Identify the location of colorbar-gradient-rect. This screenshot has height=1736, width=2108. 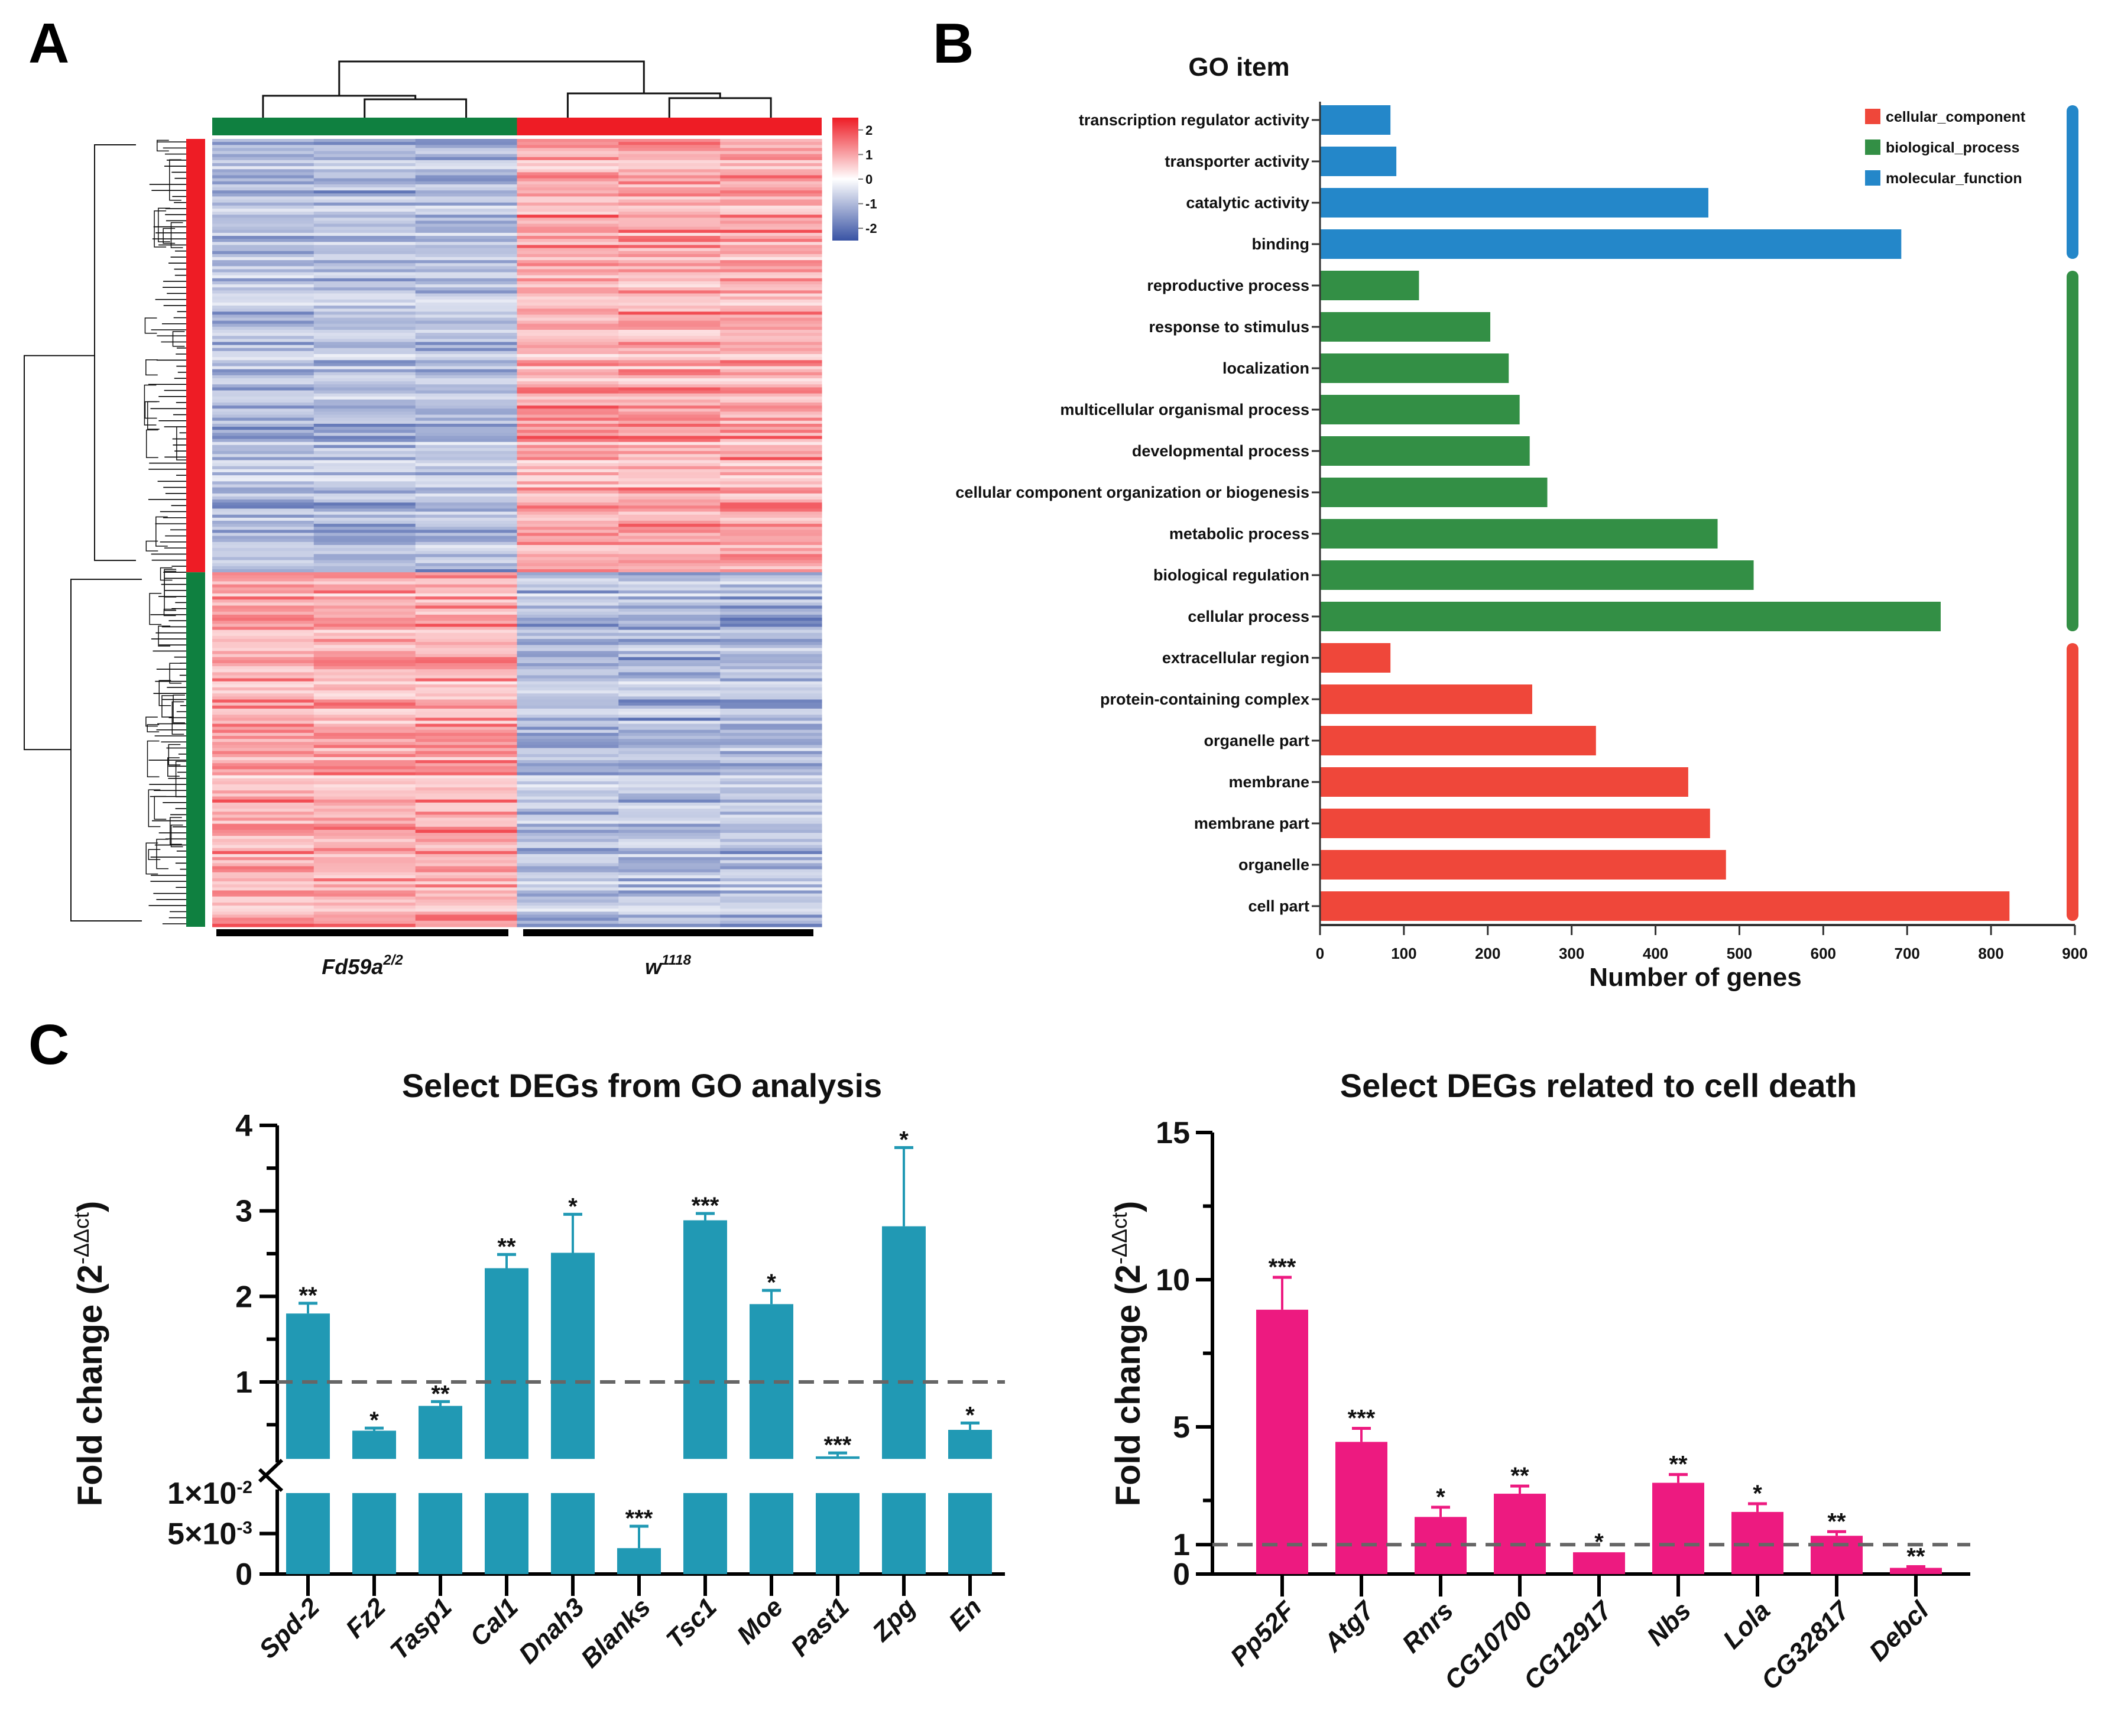
(845, 179).